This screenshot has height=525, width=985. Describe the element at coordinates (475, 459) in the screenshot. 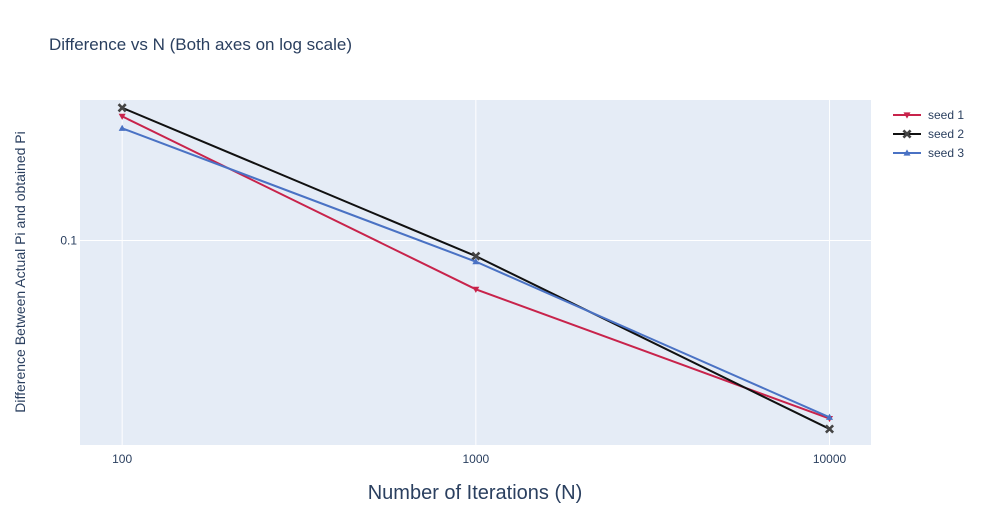

I see `x-tick-label: 1000` at that location.